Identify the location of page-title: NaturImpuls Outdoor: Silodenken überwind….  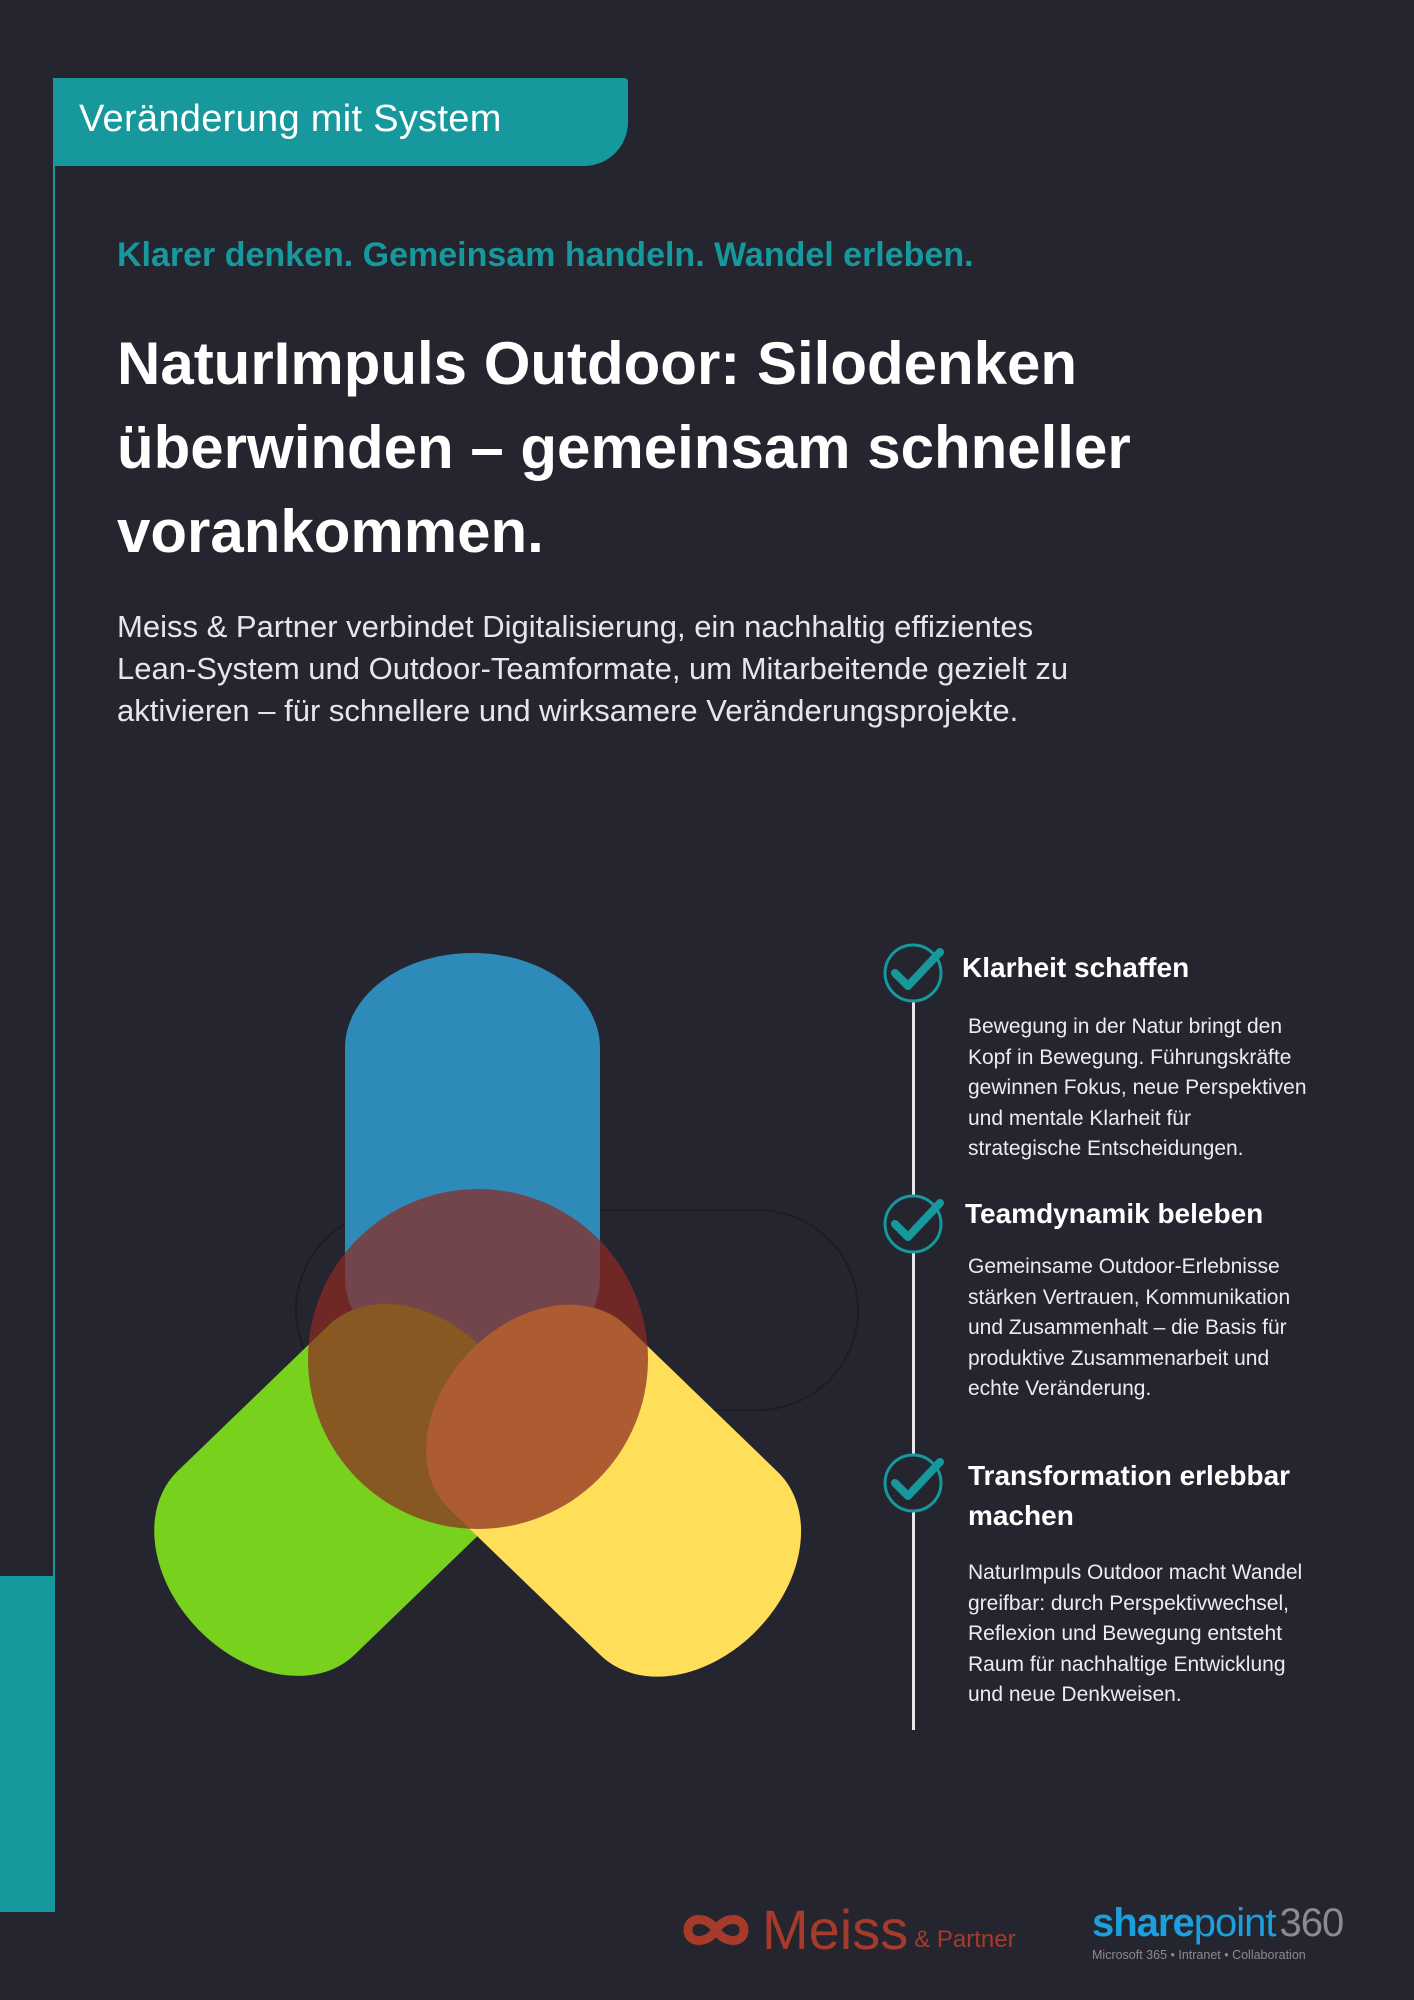
(717, 448).